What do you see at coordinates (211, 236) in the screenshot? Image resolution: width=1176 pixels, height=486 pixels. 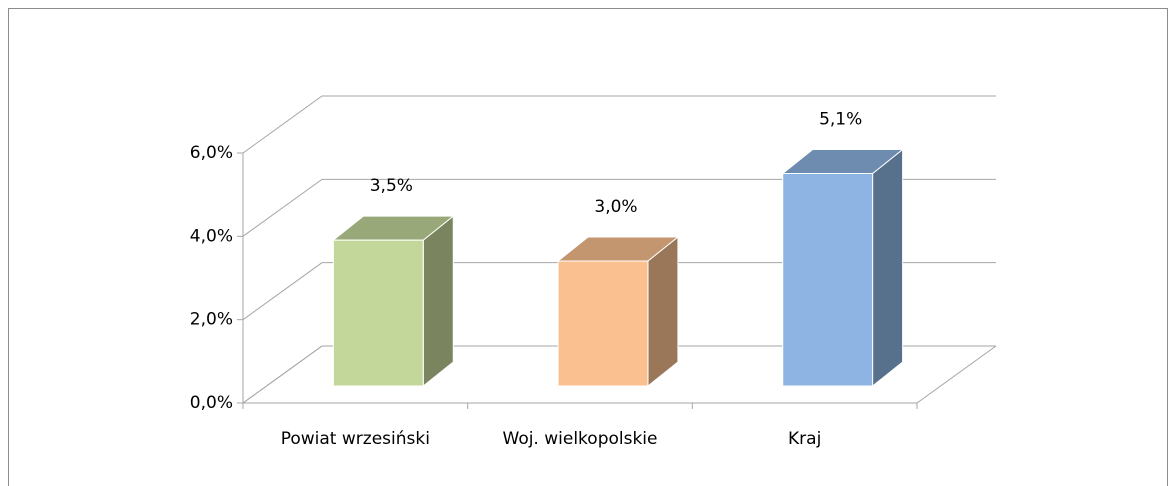 I see `y-tick-label: 4,0%` at bounding box center [211, 236].